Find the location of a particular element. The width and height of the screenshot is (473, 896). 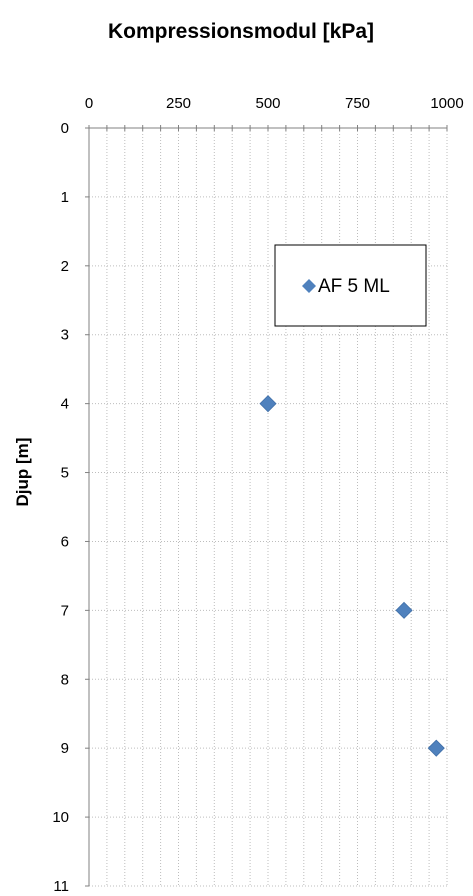

x-tick-label: 1000 is located at coordinates (446, 103).